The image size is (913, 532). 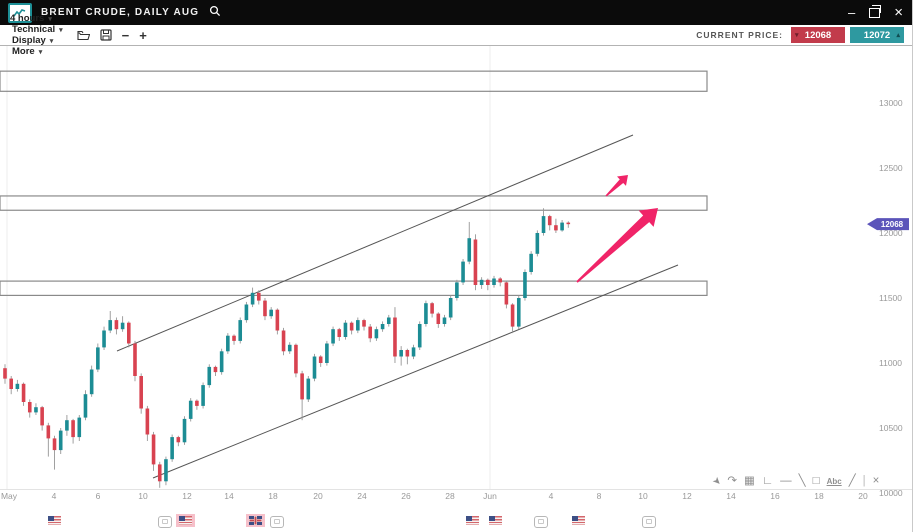 I want to click on menu-4-hours: 4 hours ▾, so click(x=31, y=18).